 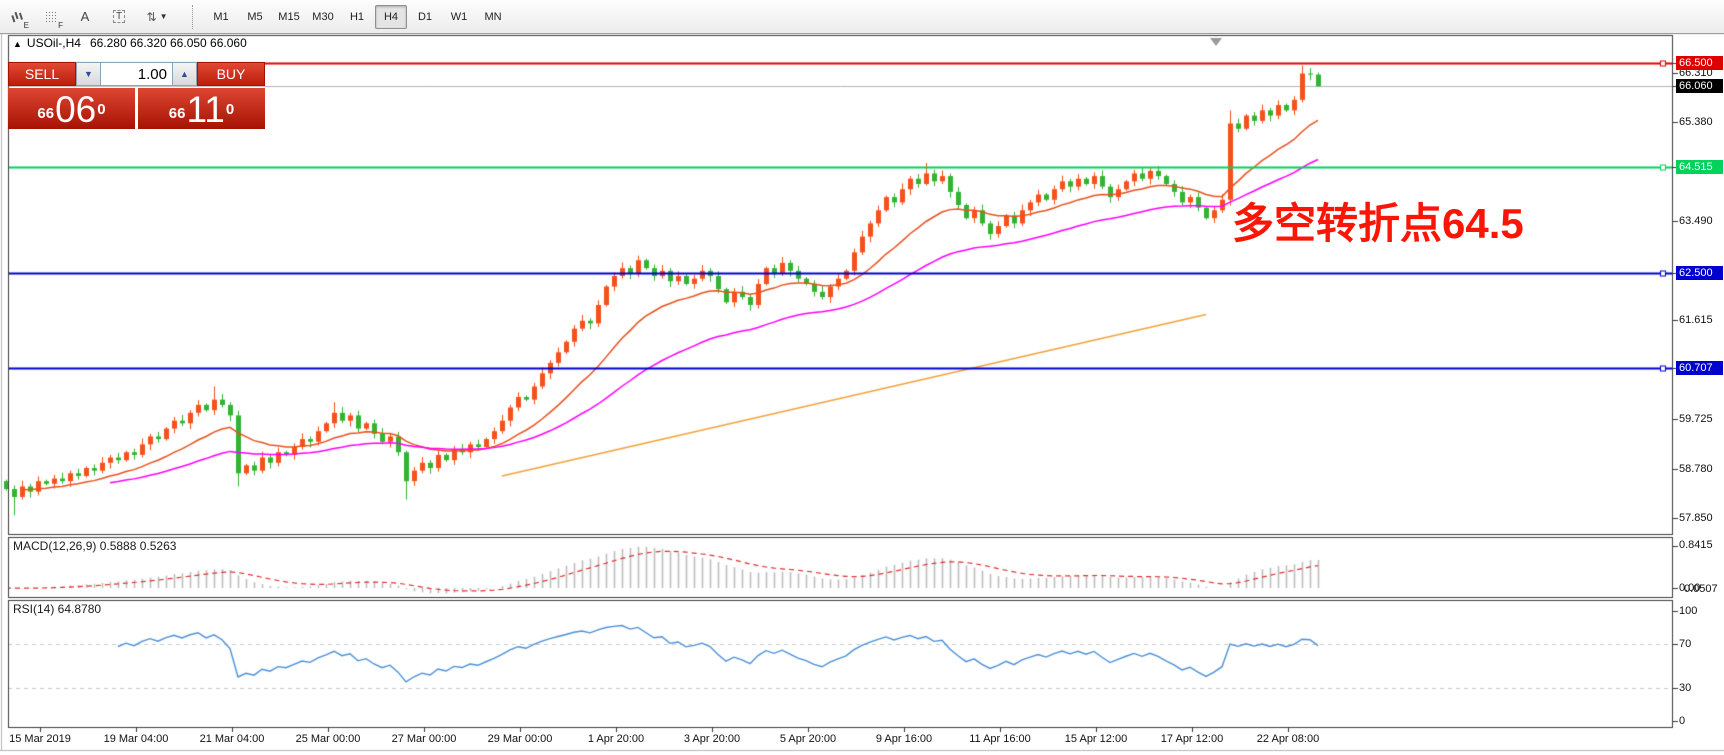 I want to click on dropdown-caret-icon: ▼, so click(x=163, y=16).